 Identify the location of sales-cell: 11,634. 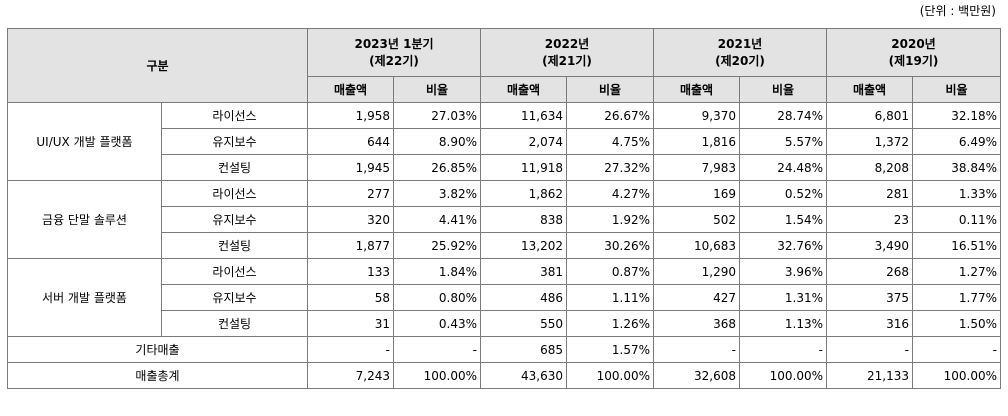
(524, 115).